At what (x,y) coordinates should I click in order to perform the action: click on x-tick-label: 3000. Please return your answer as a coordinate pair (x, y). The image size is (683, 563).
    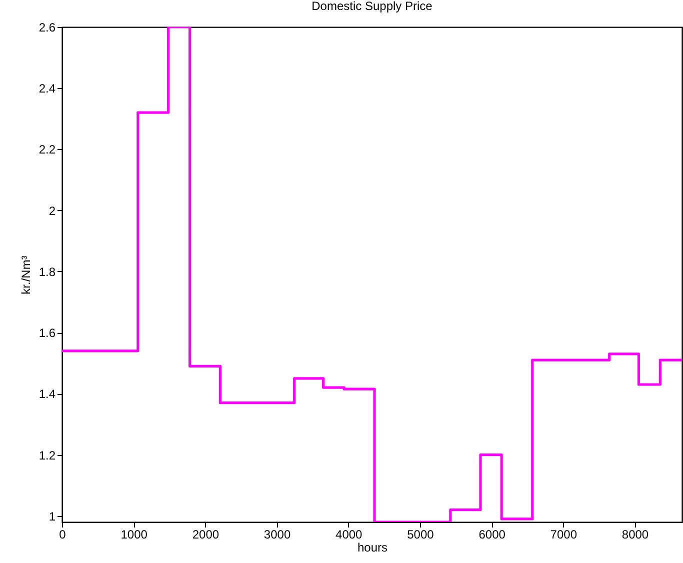
    Looking at the image, I should click on (277, 535).